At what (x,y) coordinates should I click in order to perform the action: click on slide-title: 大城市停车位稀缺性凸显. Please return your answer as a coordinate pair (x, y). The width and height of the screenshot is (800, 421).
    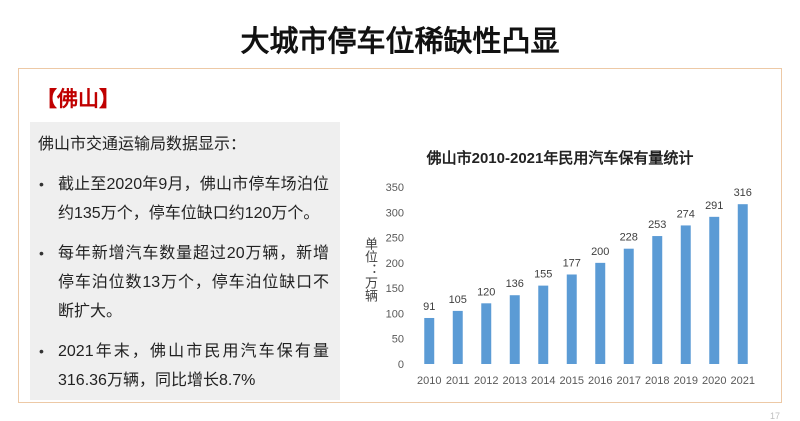
    Looking at the image, I should click on (400, 42).